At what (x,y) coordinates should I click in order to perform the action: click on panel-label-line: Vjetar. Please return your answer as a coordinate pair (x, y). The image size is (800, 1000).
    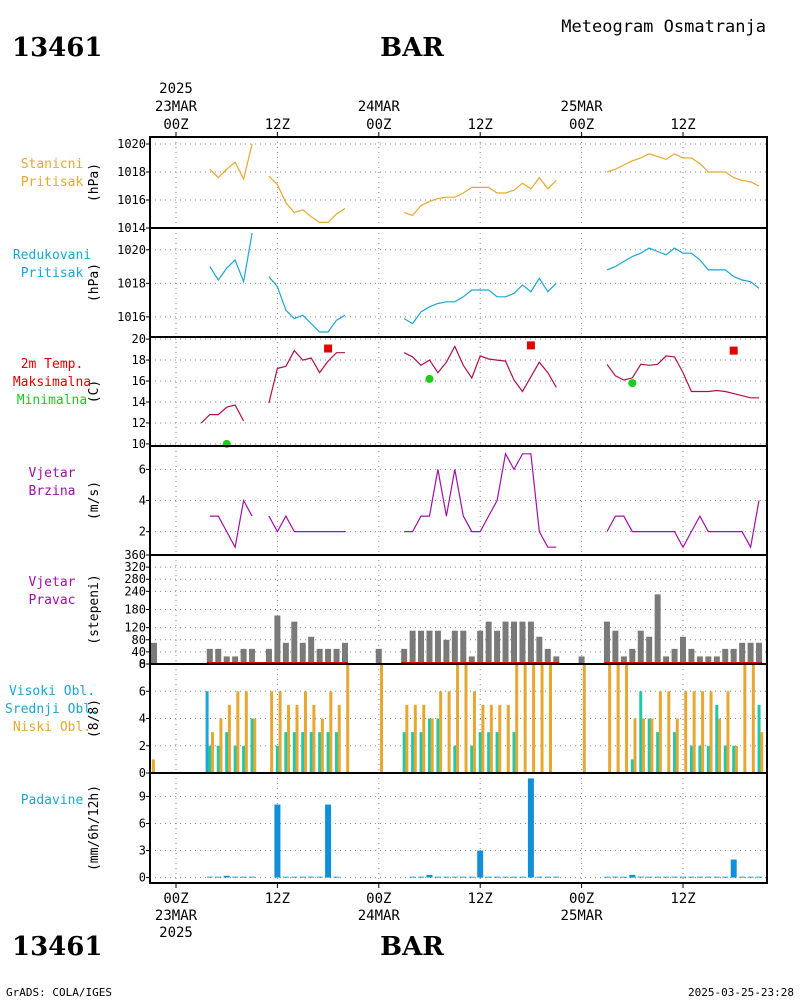
    Looking at the image, I should click on (52, 473).